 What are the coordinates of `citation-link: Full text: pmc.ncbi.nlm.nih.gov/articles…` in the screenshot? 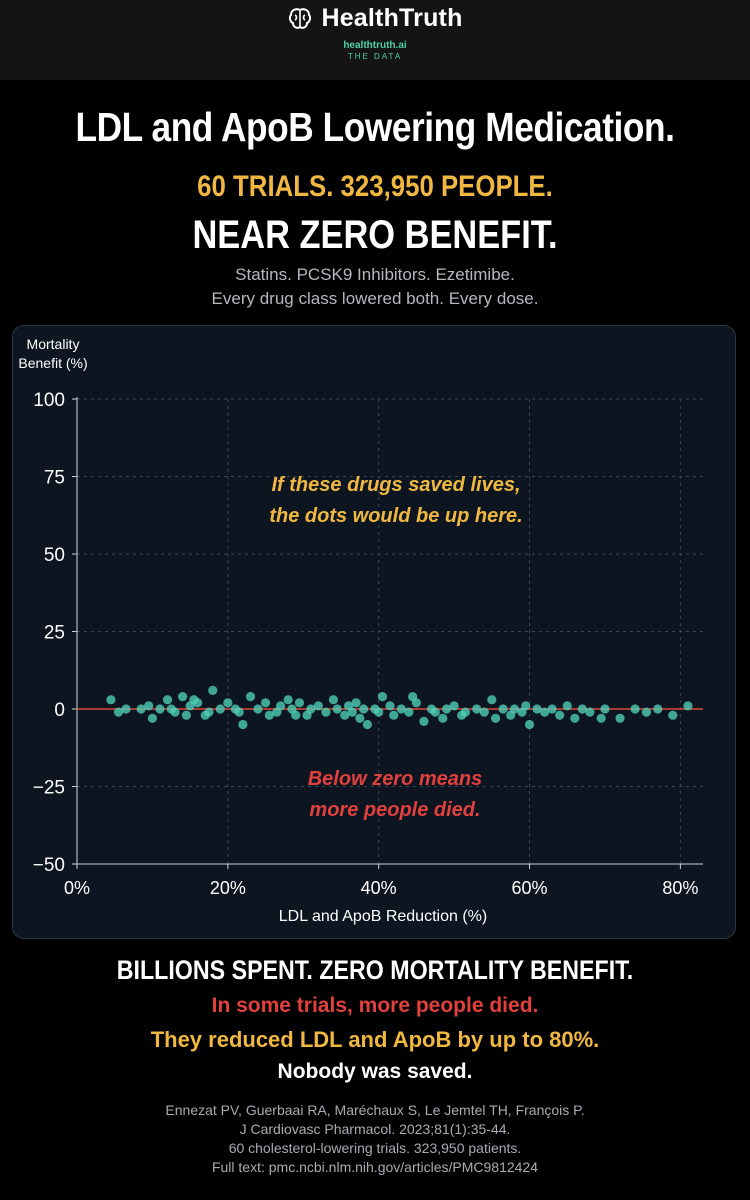 It's located at (375, 1167).